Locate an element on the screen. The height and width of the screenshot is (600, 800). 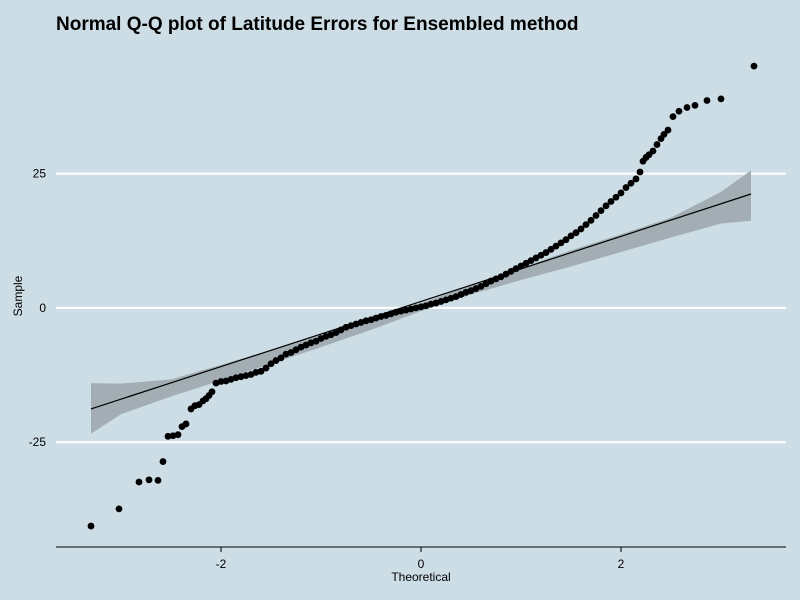
y-ticks: -25 0 25 is located at coordinates (38, 308).